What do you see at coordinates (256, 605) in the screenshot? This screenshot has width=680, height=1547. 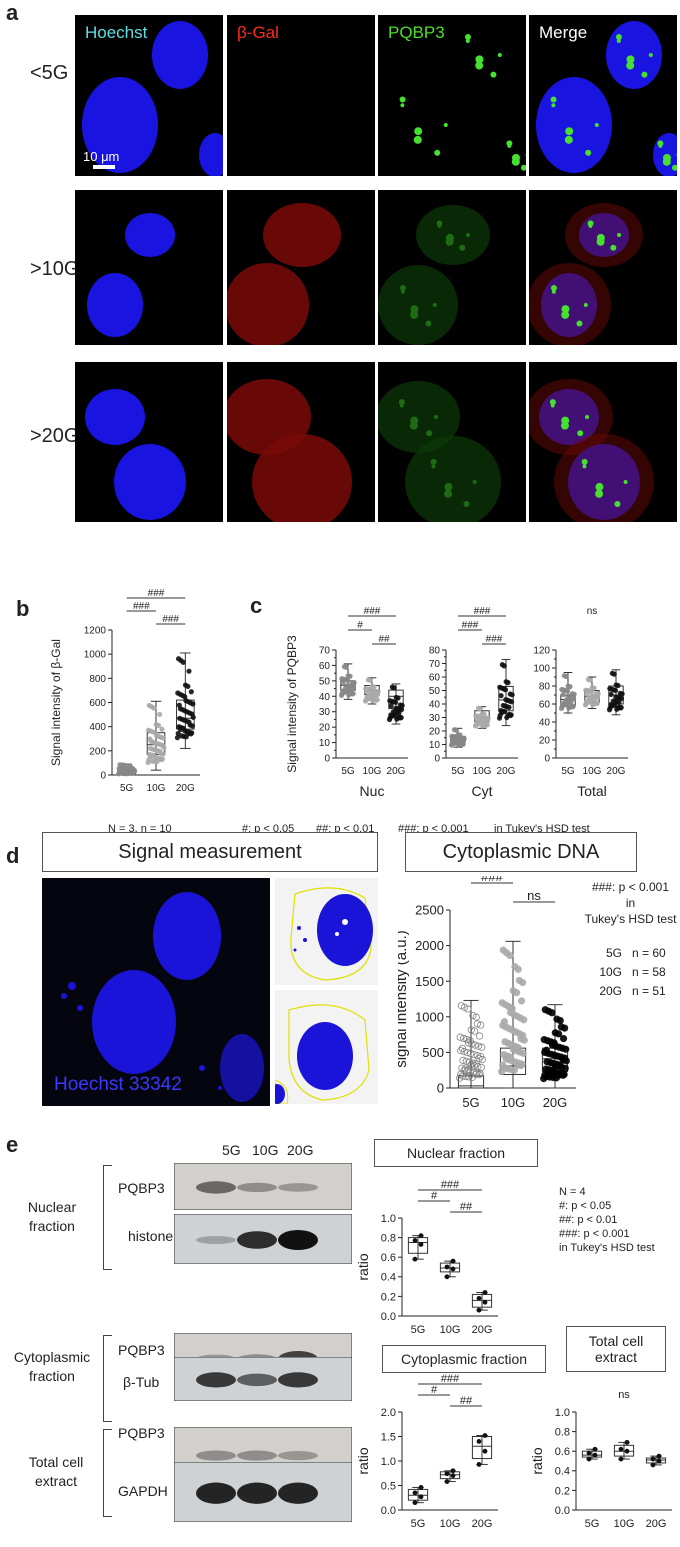 I see `panel-letter-c: c` at bounding box center [256, 605].